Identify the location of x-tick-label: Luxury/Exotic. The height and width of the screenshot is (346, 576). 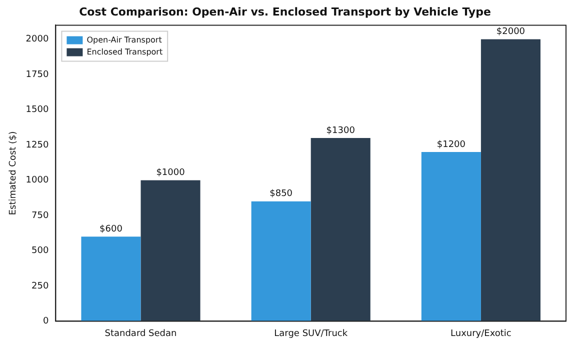
(481, 333).